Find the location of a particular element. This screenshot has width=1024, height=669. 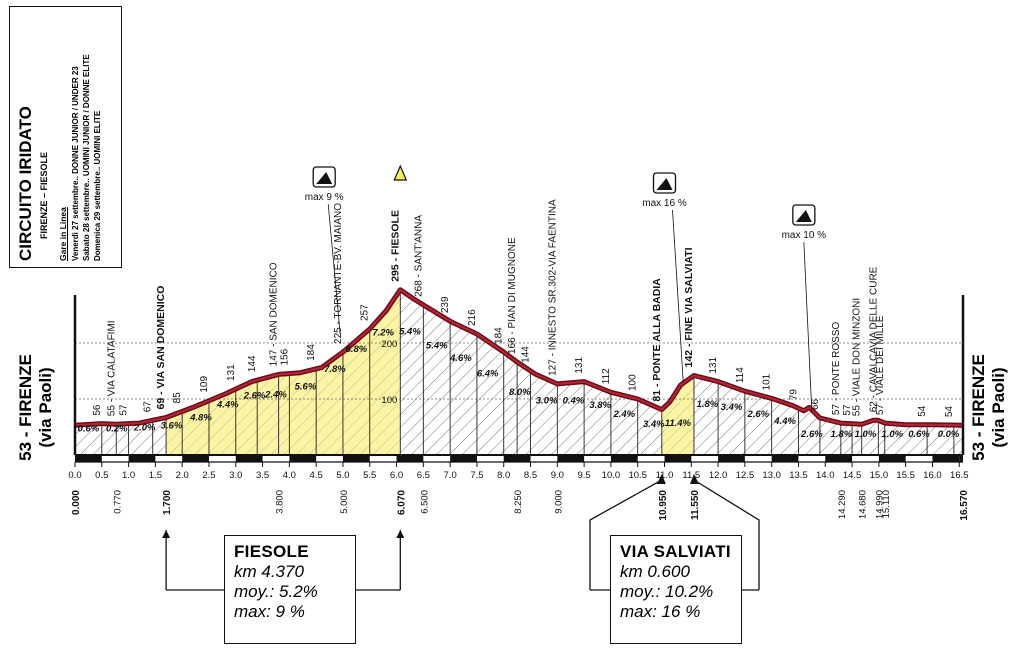

max-gradient-label: max 9 % is located at coordinates (324, 197).